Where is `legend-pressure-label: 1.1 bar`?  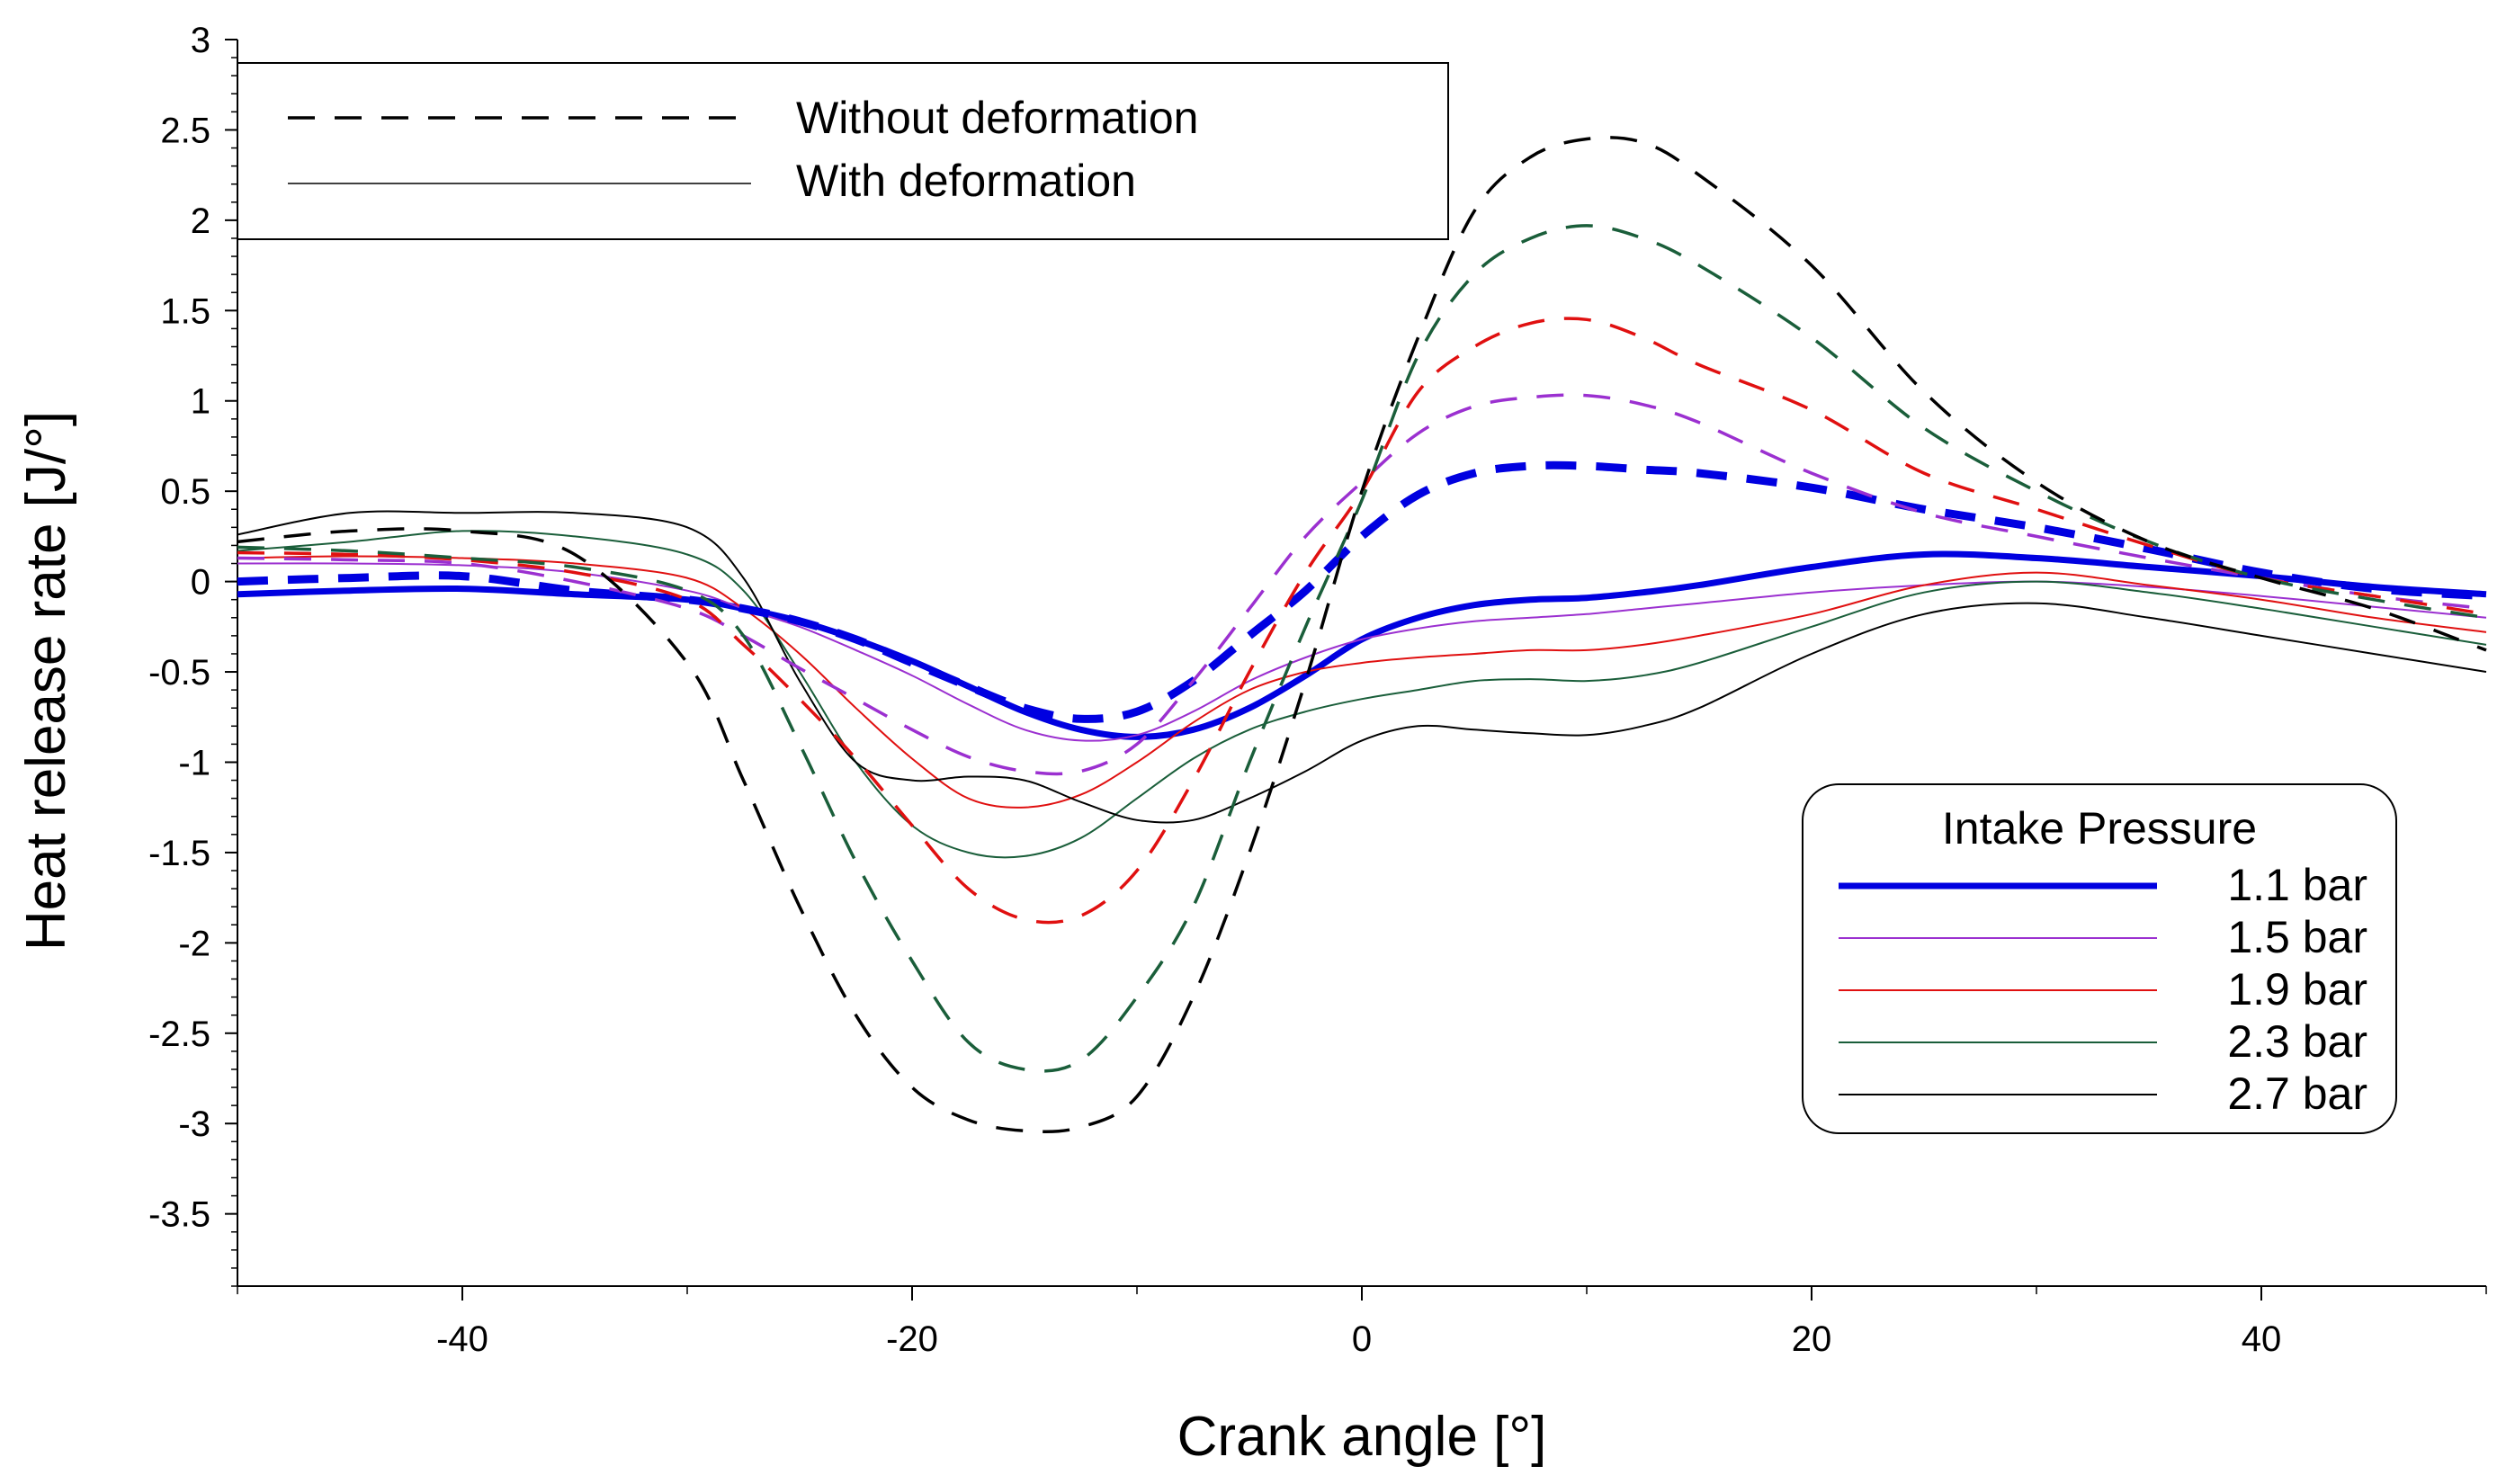 legend-pressure-label: 1.1 bar is located at coordinates (2297, 885).